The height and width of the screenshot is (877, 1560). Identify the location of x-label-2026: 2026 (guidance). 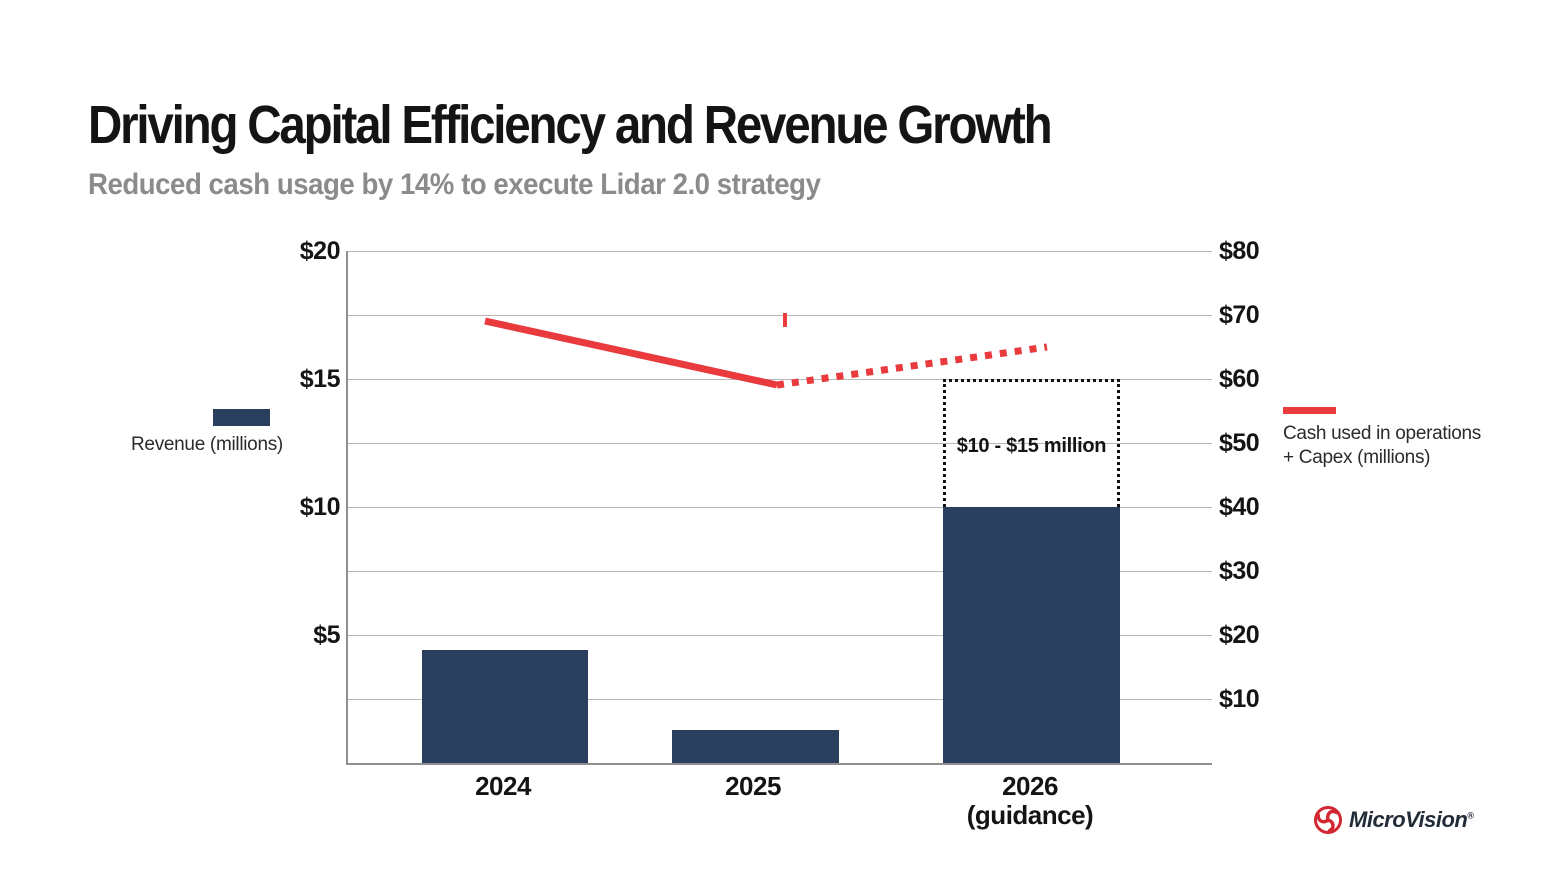
(1030, 801).